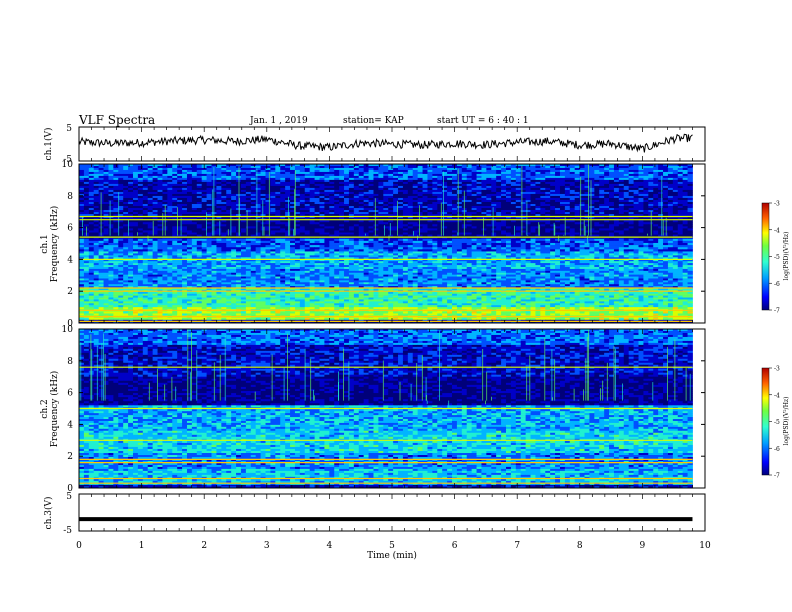 Image resolution: width=792 pixels, height=612 pixels. What do you see at coordinates (385, 143) in the screenshot?
I see `ch1-waveform-trace` at bounding box center [385, 143].